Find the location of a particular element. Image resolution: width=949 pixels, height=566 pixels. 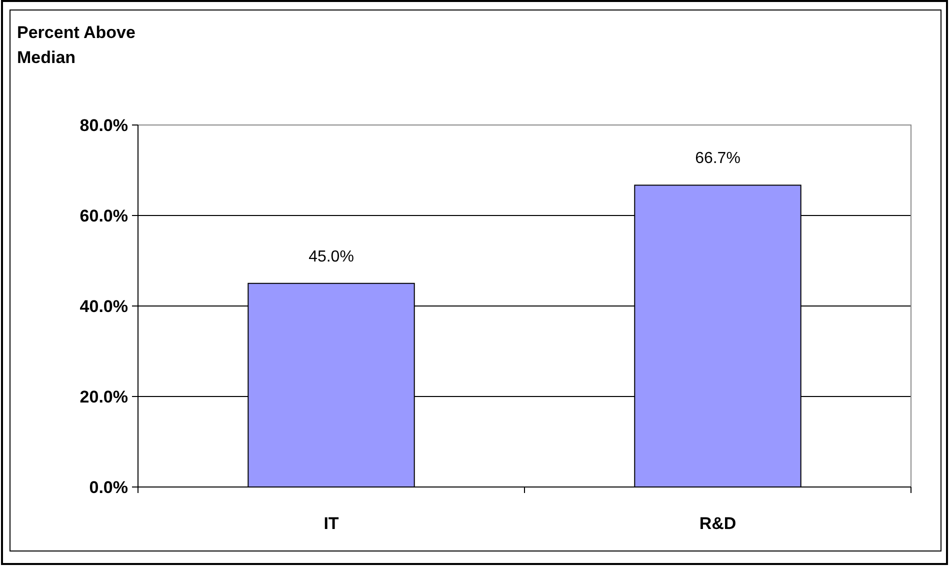

x-tick-label: IT is located at coordinates (332, 523).